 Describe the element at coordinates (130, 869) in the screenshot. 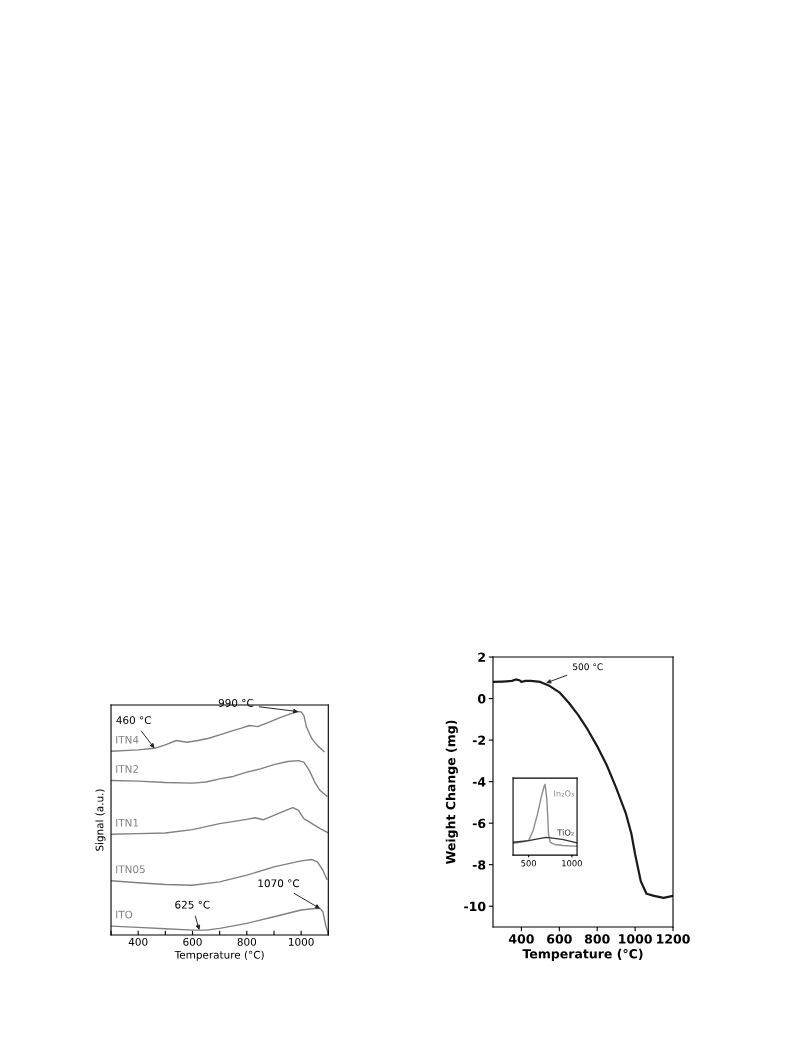

I see `series-label: ITN05` at that location.